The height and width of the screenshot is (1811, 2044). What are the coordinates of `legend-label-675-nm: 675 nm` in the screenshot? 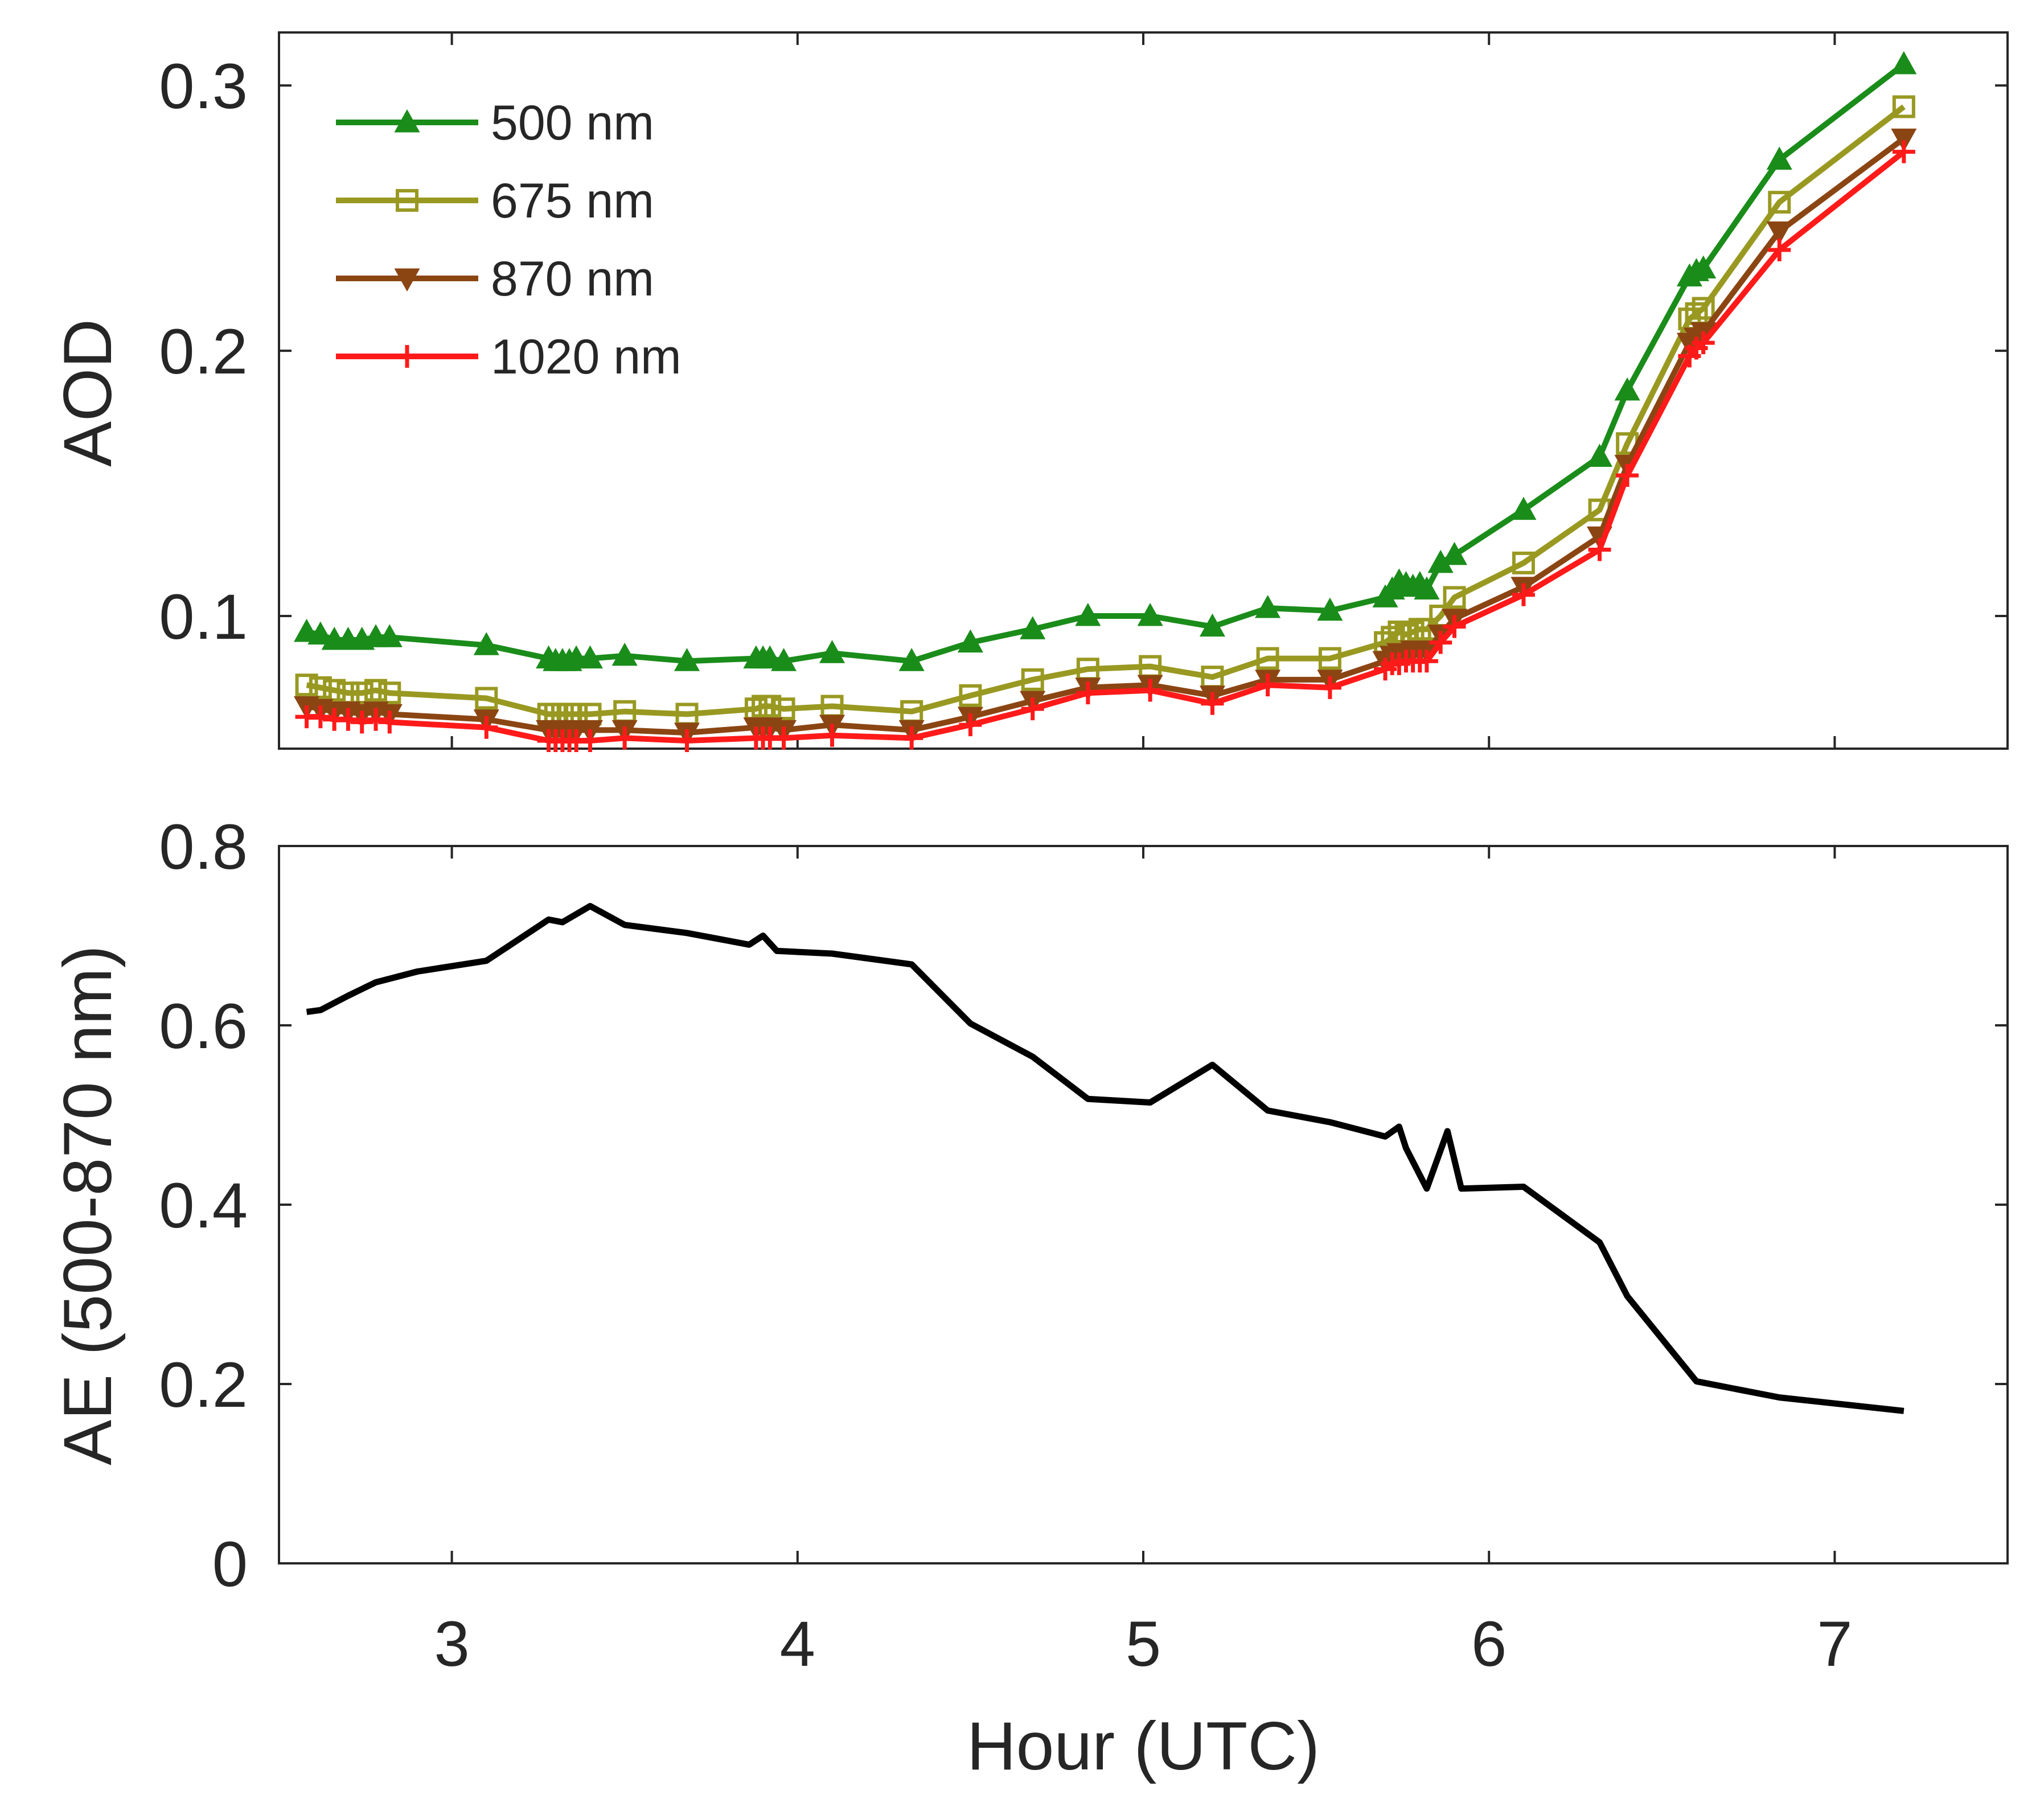 It's located at (572, 201).